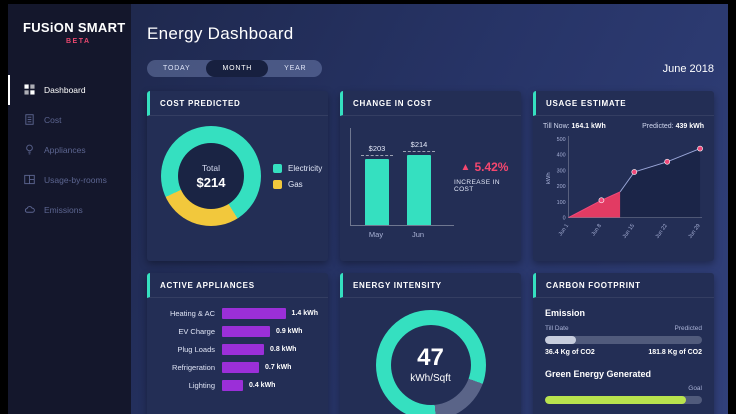 Image resolution: width=736 pixels, height=414 pixels. Describe the element at coordinates (220, 33) in the screenshot. I see `page-title: Energy Dashboard` at that location.